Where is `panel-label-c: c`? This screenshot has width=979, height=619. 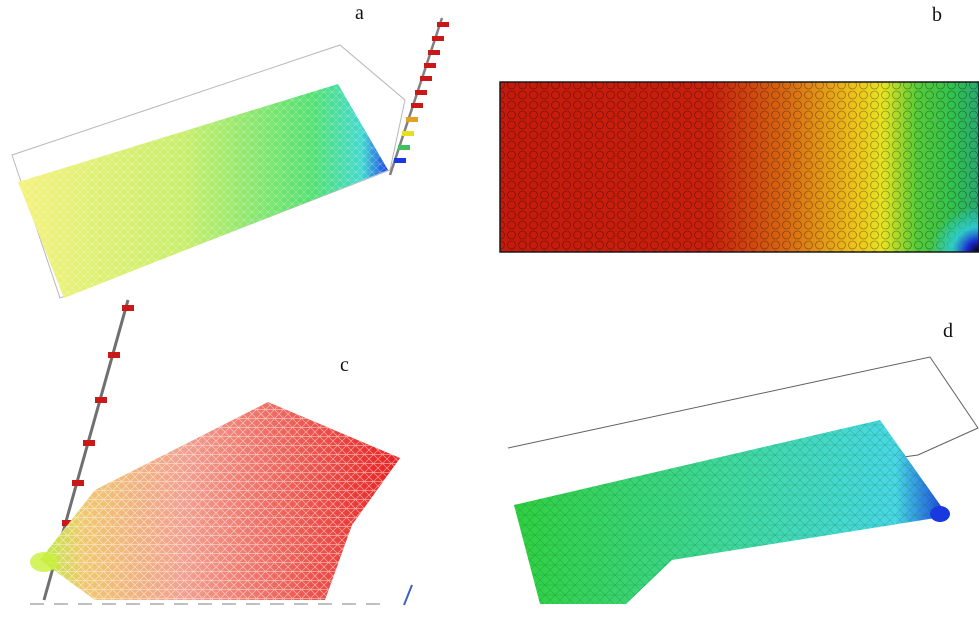 panel-label-c: c is located at coordinates (344, 365).